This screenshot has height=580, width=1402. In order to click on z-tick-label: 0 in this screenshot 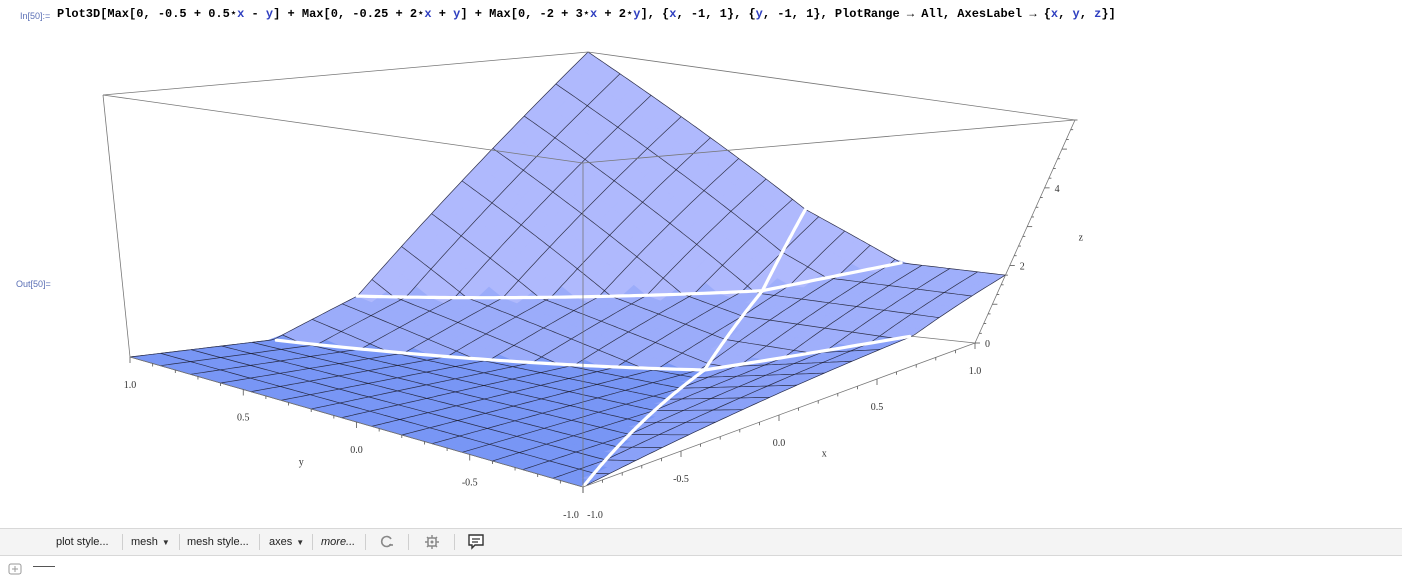, I will do `click(987, 344)`.